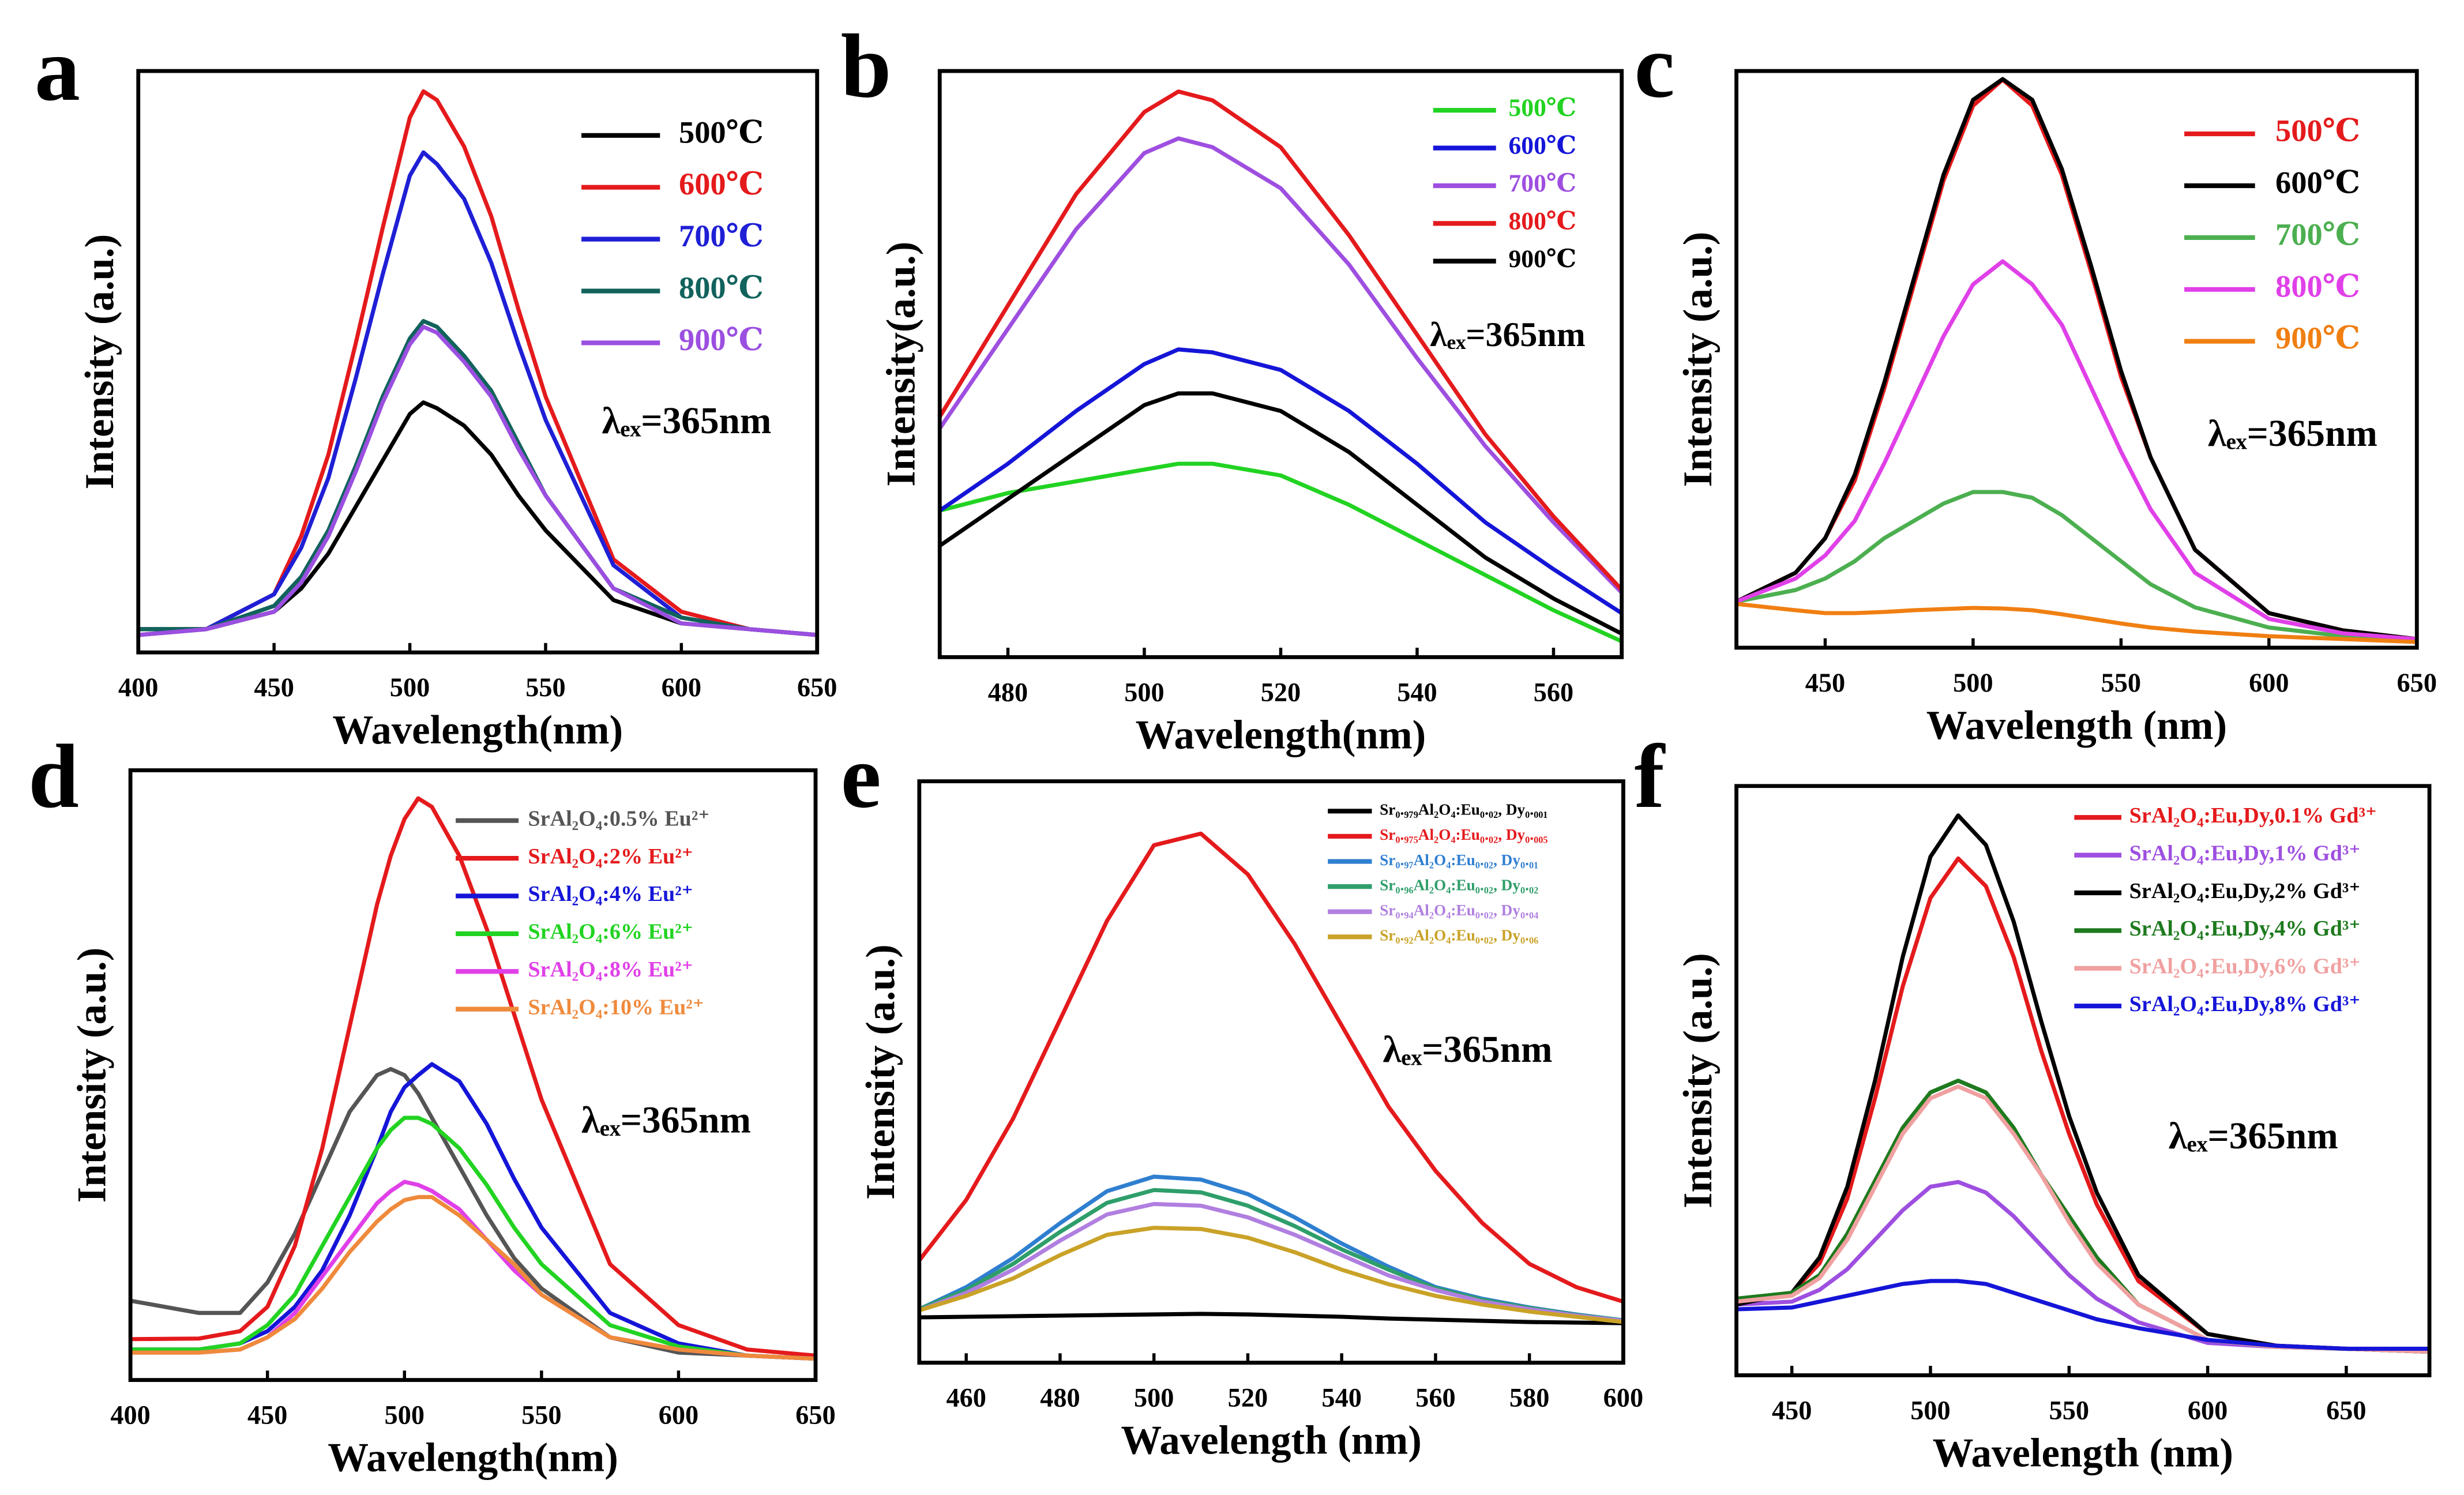 This screenshot has width=2464, height=1495. What do you see at coordinates (901, 365) in the screenshot?
I see `y-axis-label: Intensity(a.u.)` at bounding box center [901, 365].